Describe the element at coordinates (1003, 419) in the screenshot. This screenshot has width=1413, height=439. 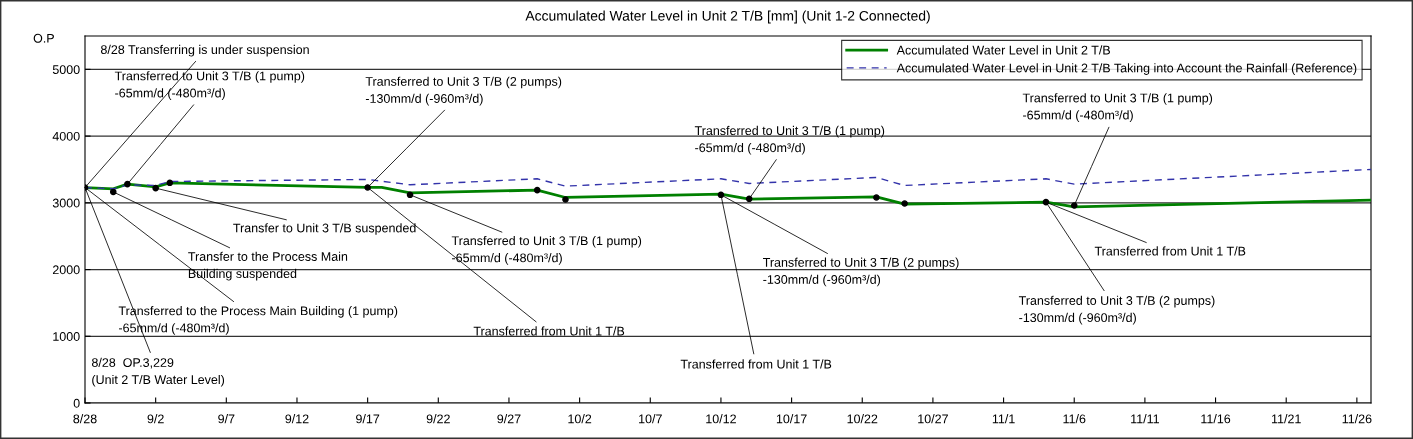
I see `x-tick-label: 11/1` at that location.